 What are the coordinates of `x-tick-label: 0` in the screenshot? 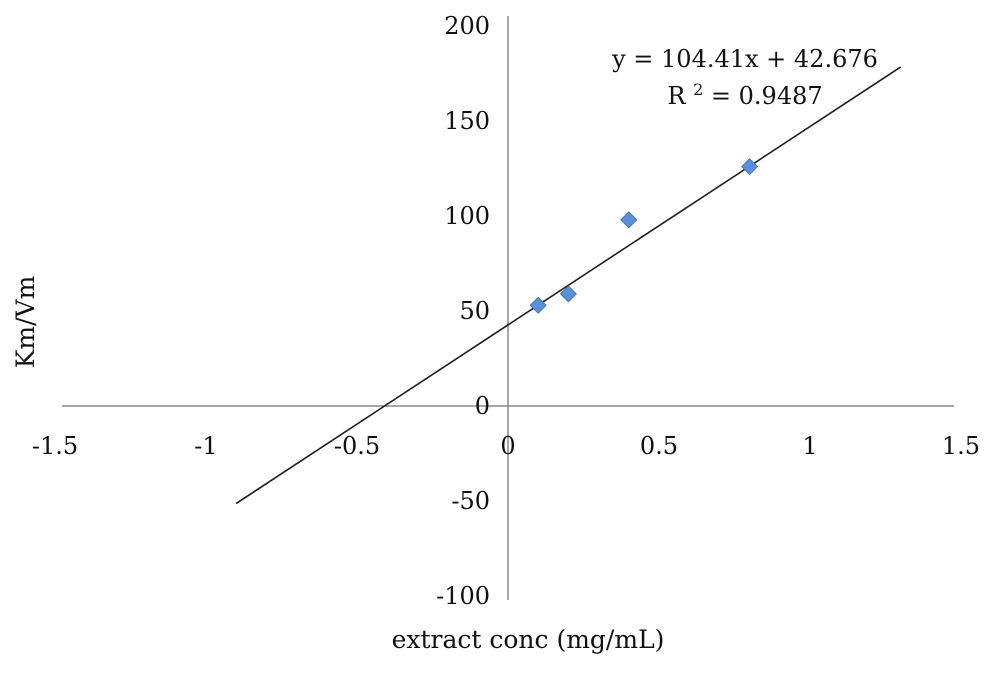 It's located at (507, 446).